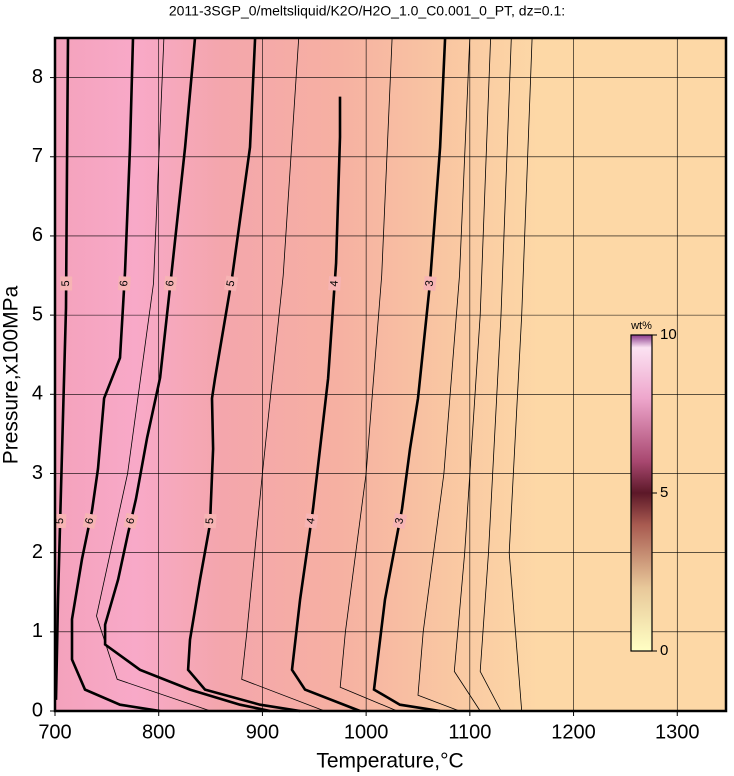 Image resolution: width=734 pixels, height=776 pixels. What do you see at coordinates (37, 314) in the screenshot?
I see `y-tick-label: 5` at bounding box center [37, 314].